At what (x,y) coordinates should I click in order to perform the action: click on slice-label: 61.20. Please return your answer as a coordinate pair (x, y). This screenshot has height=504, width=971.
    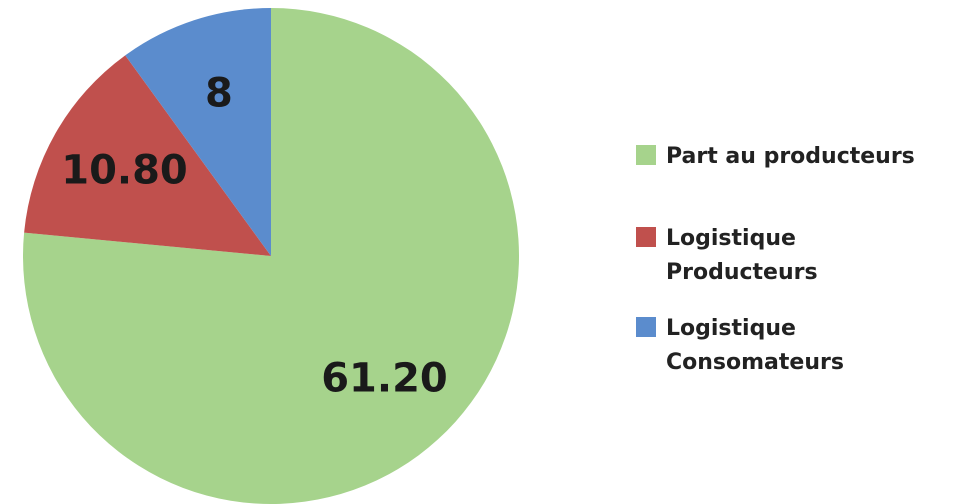
    Looking at the image, I should click on (384, 379).